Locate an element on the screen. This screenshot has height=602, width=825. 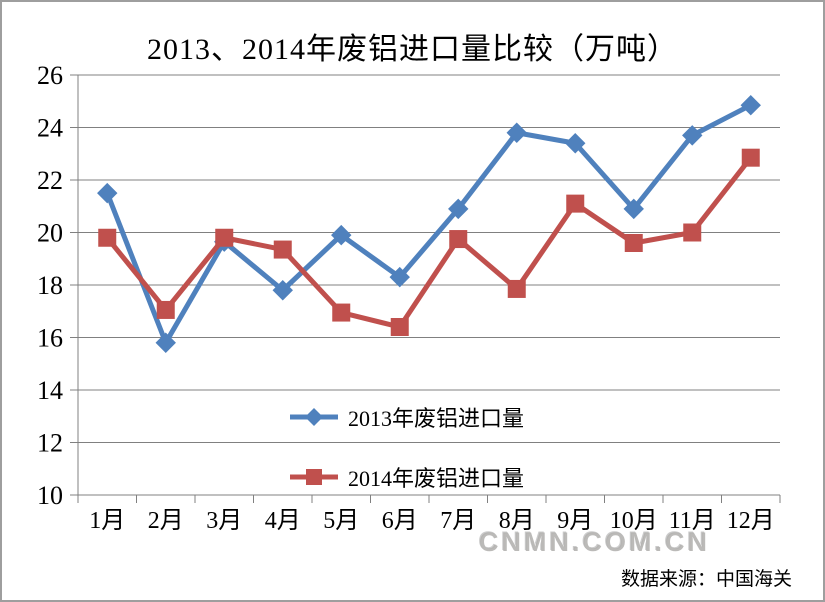
legend-marker-diamond is located at coordinates (314, 417).